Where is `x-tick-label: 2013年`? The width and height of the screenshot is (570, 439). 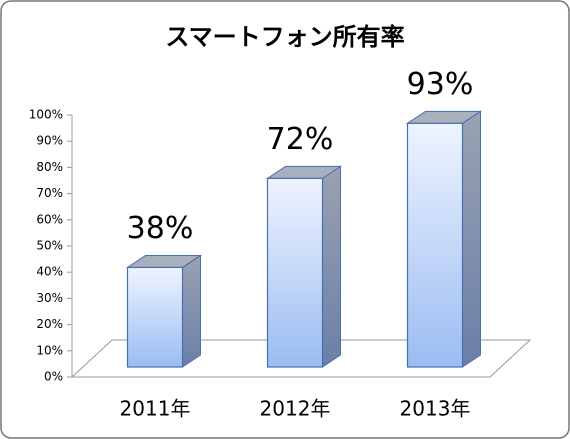 x-tick-label: 2013年 is located at coordinates (435, 409).